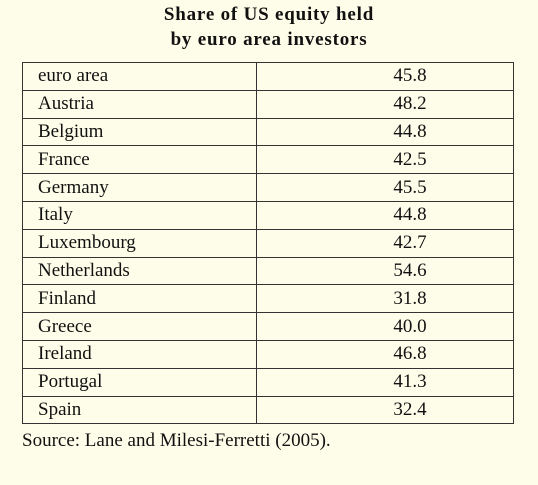 The image size is (538, 485). I want to click on table-row: Ireland 46.8, so click(267, 354).